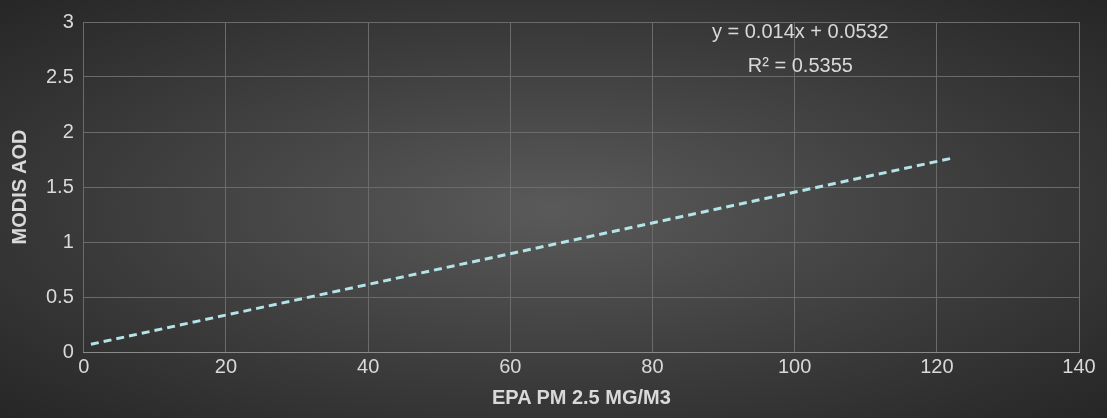 This screenshot has width=1107, height=418. What do you see at coordinates (794, 365) in the screenshot?
I see `x-tick-label: 100` at bounding box center [794, 365].